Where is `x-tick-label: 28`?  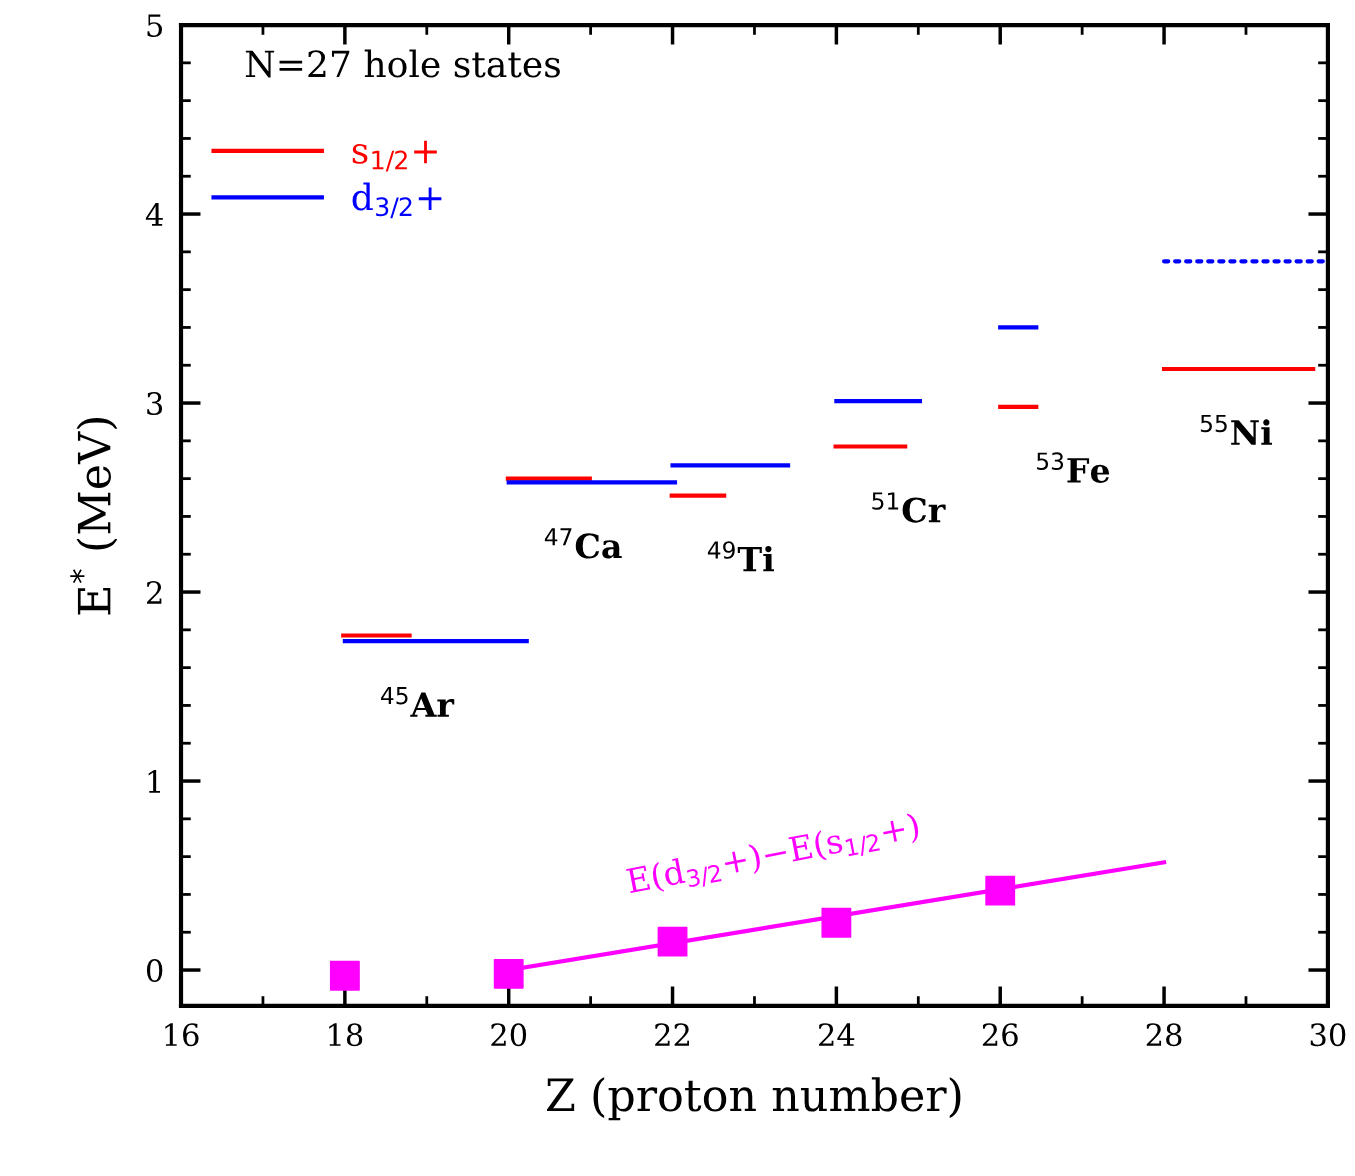
x-tick-label: 28 is located at coordinates (1164, 1035).